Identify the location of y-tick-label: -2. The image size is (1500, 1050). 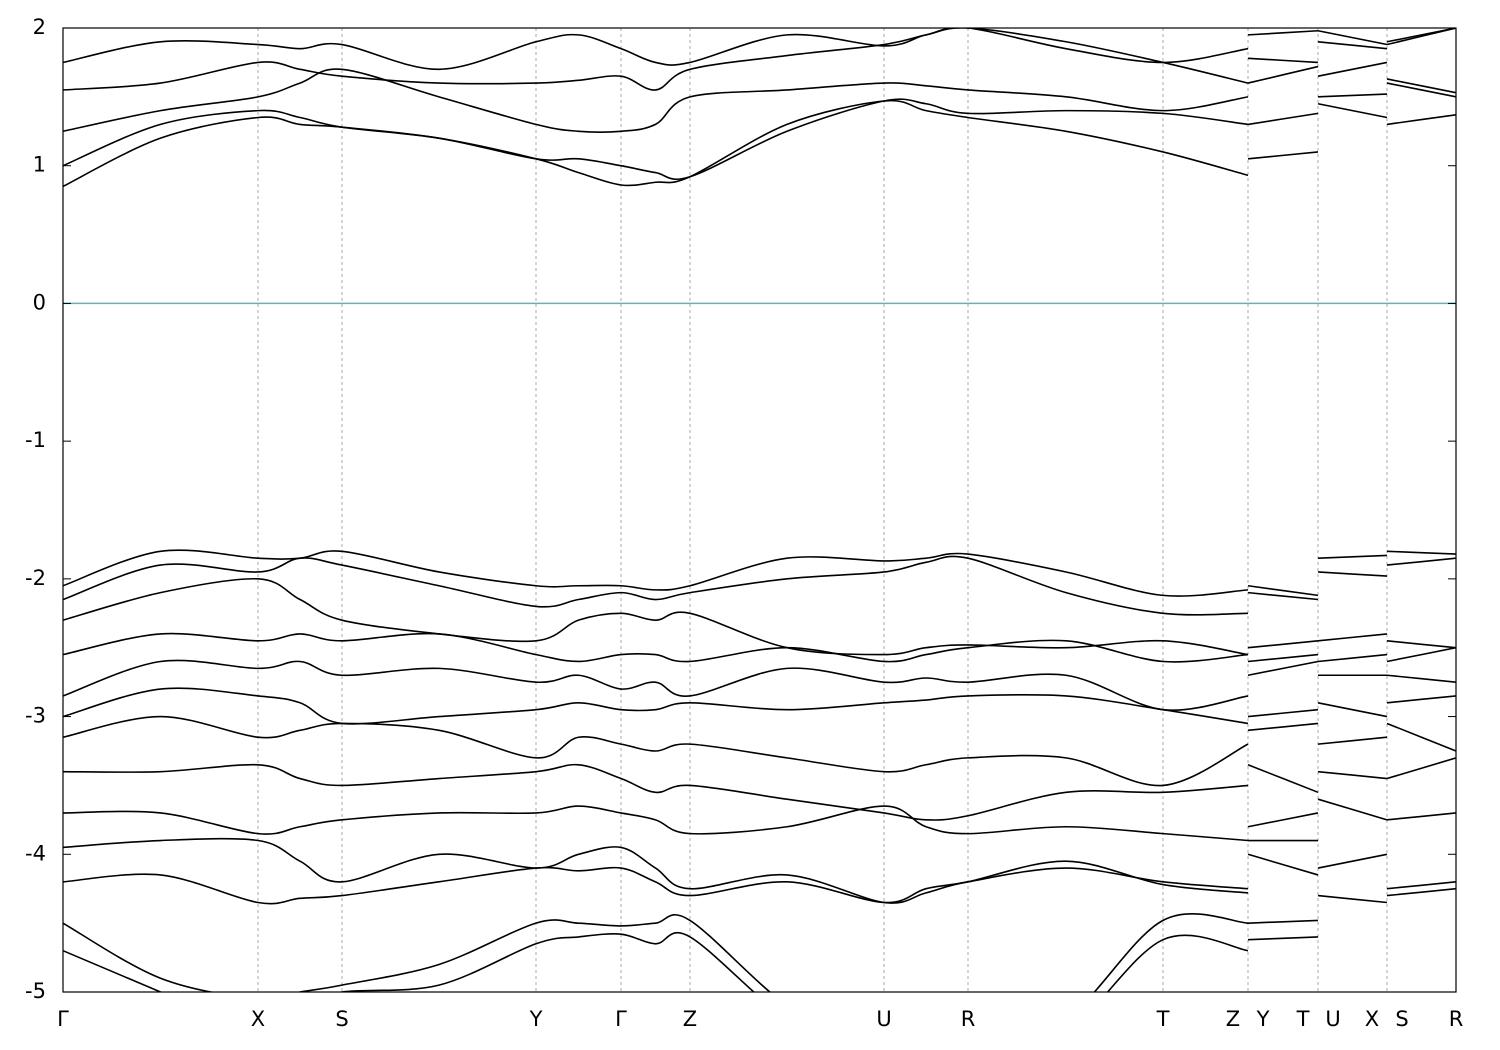
(35, 578).